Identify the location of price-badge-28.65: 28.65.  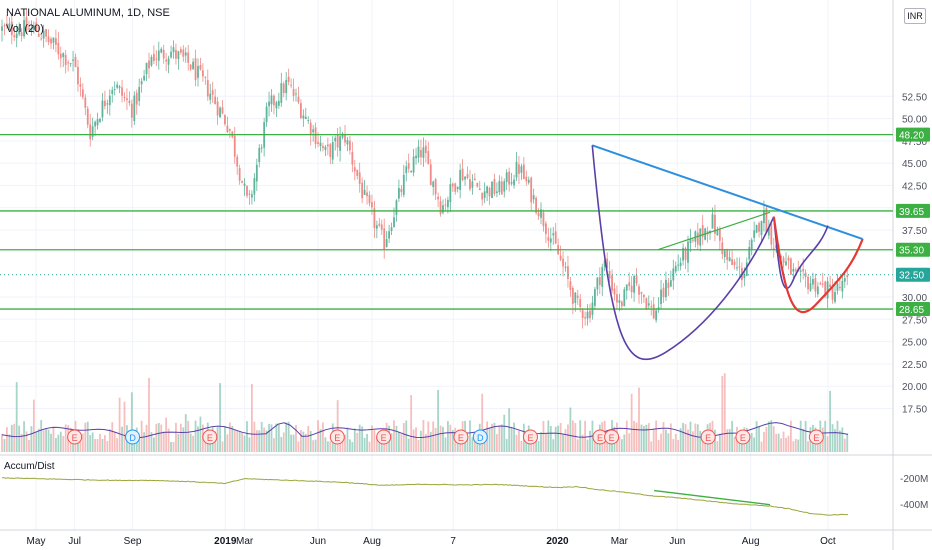
(911, 310).